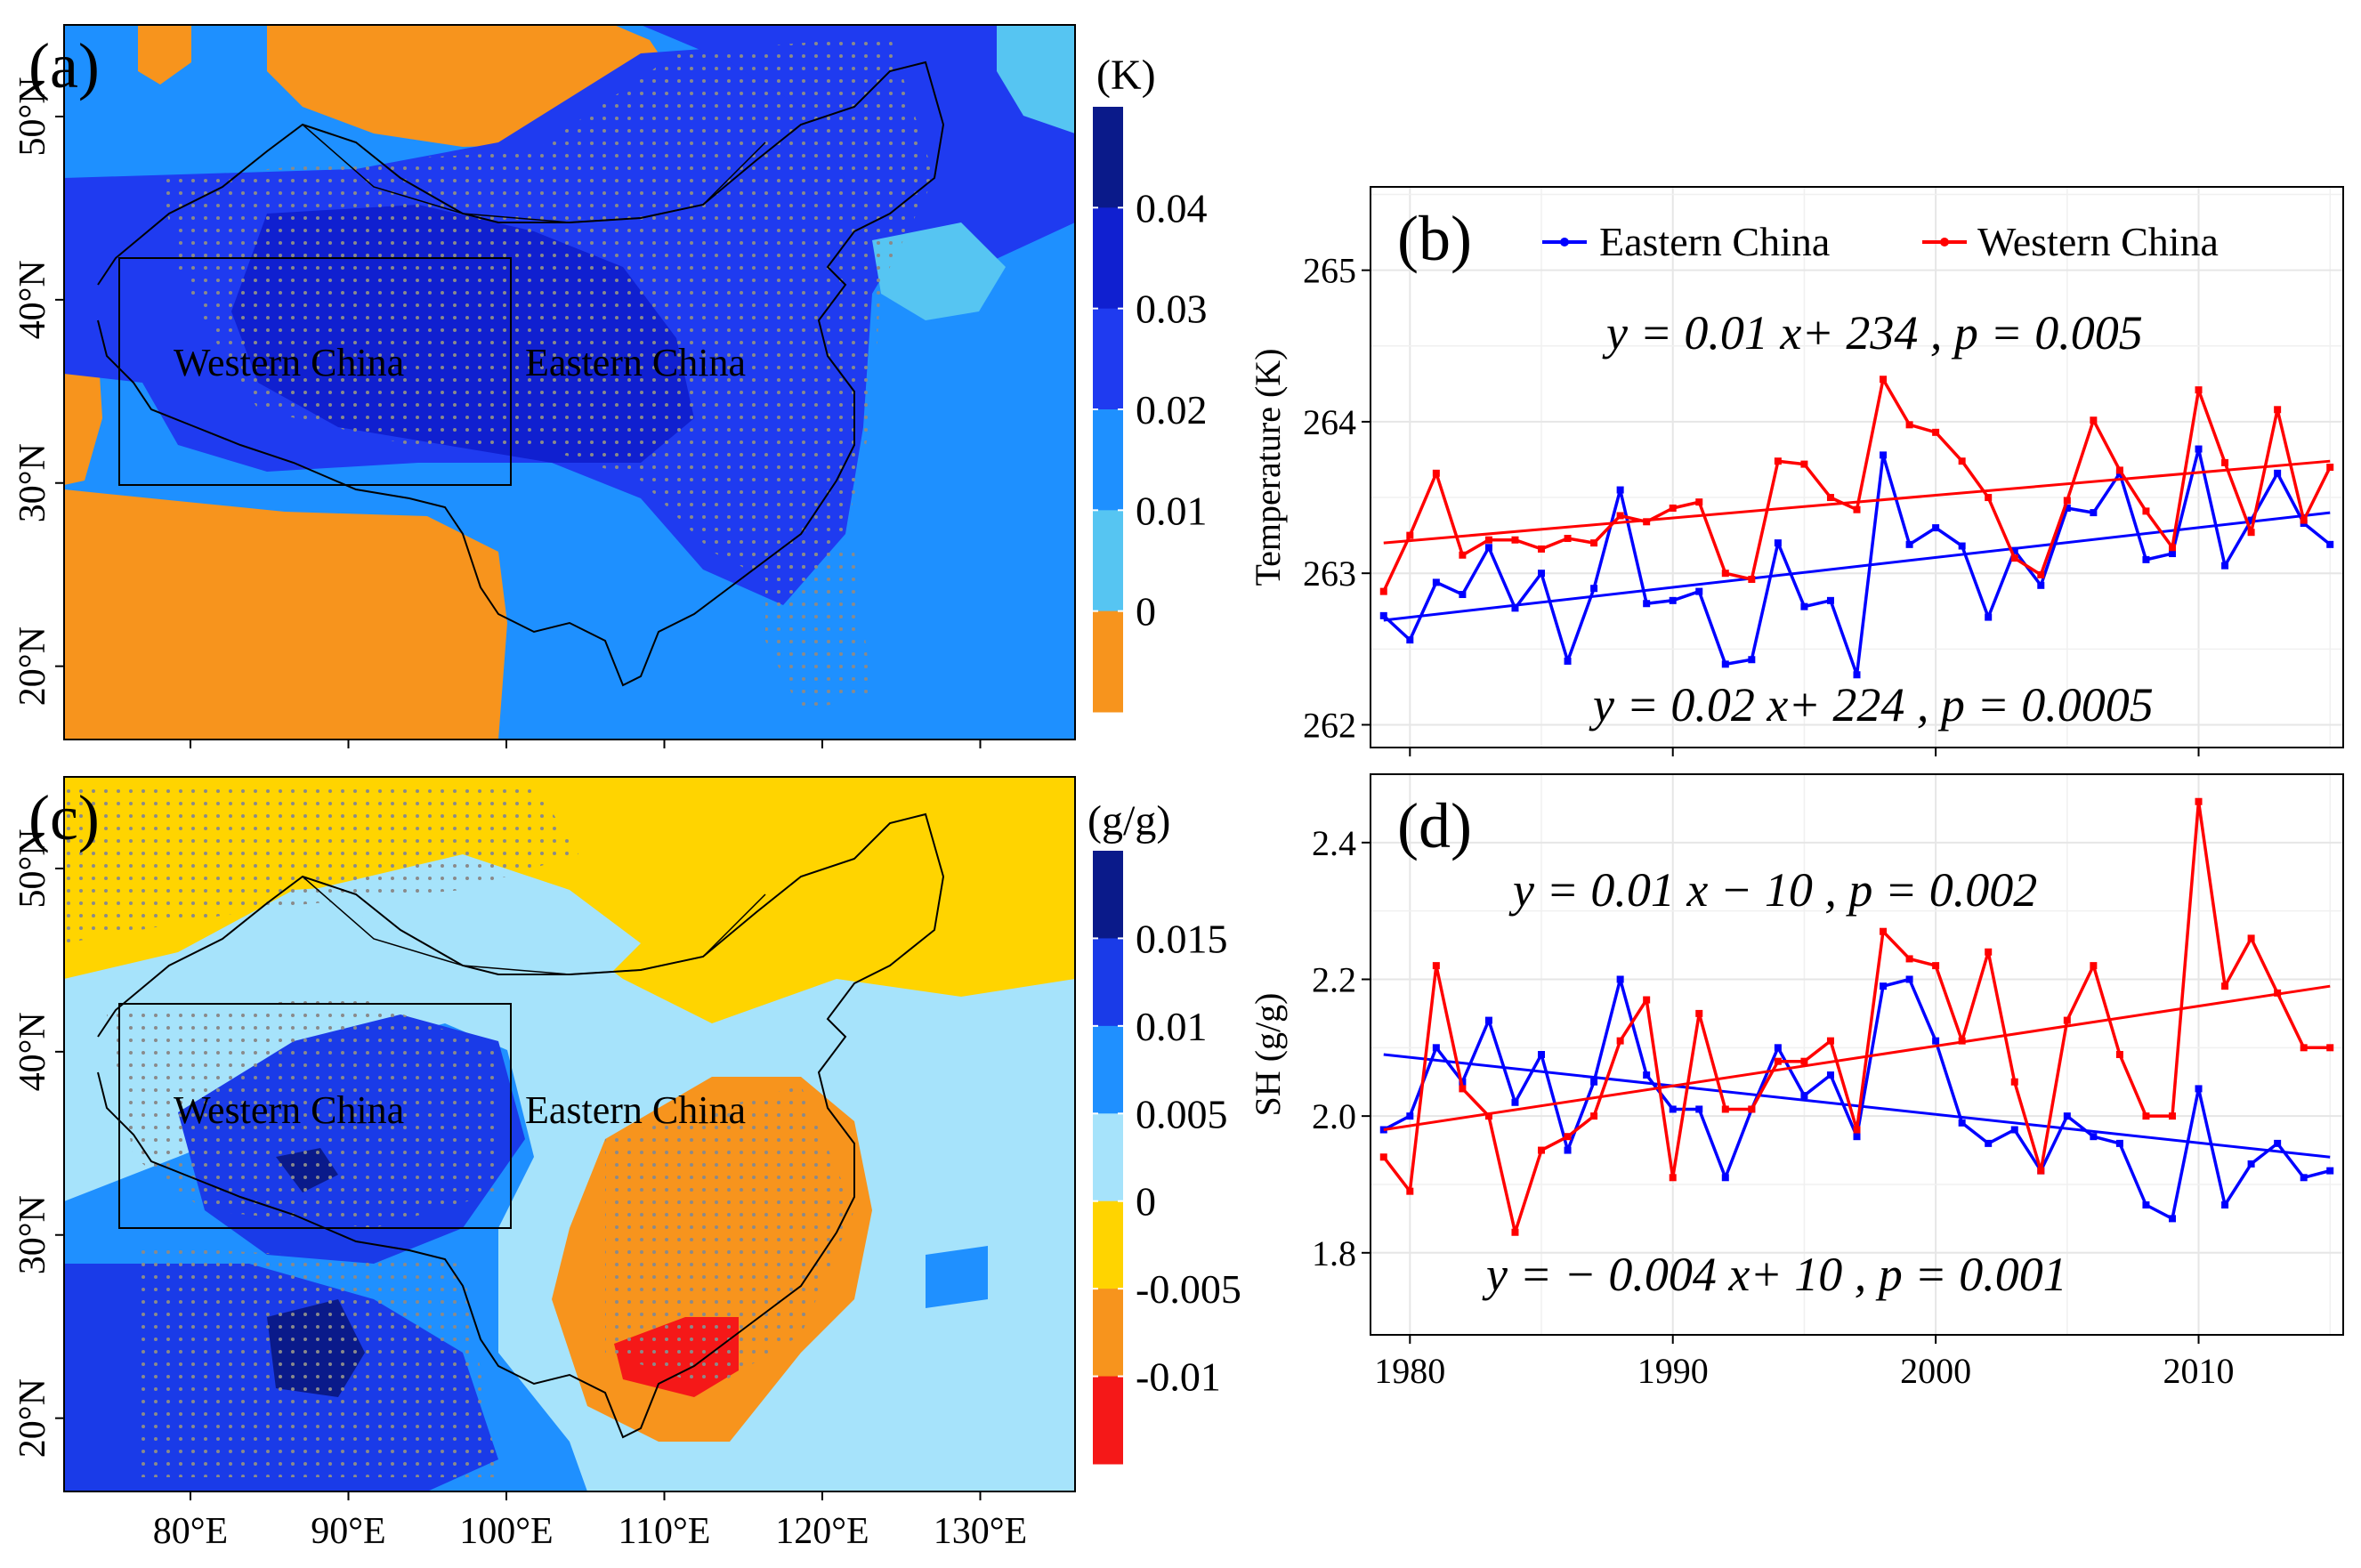  What do you see at coordinates (1409, 1371) in the screenshot?
I see `x-tick-label: 1980` at bounding box center [1409, 1371].